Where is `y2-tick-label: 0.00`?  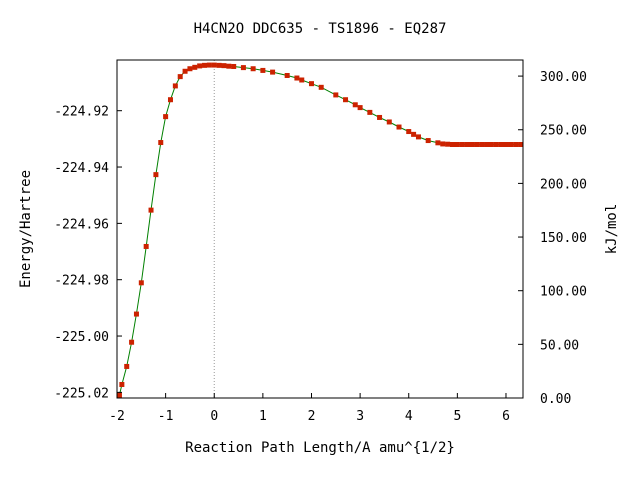 y2-tick-label: 0.00 is located at coordinates (555, 399).